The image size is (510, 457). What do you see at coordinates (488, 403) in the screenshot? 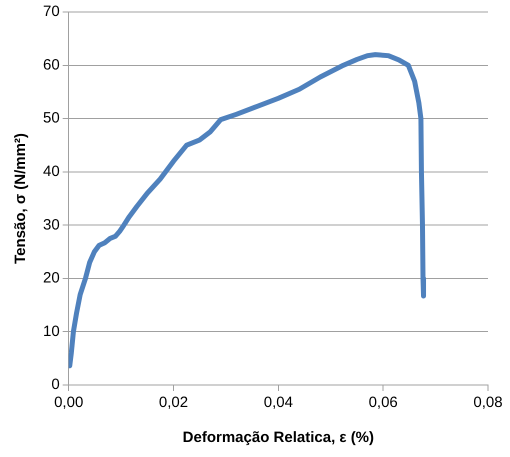
I see `x-tick-label: 0,08` at bounding box center [488, 403].